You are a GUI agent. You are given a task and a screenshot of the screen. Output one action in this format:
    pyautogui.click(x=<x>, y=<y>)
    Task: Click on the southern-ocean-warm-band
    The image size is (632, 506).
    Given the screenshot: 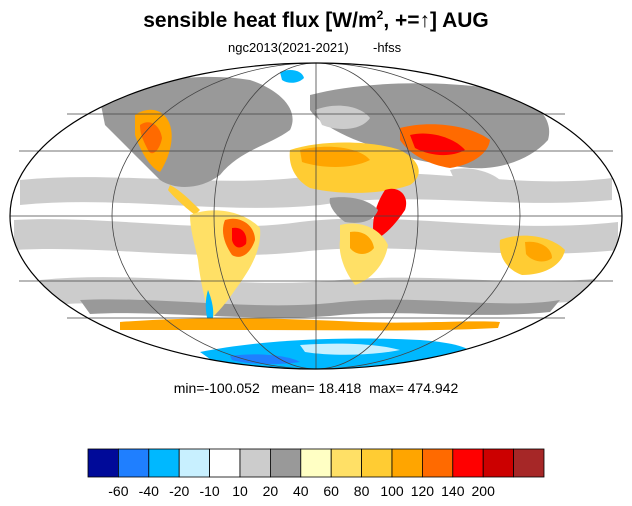 What is the action you would take?
    pyautogui.click(x=310, y=324)
    